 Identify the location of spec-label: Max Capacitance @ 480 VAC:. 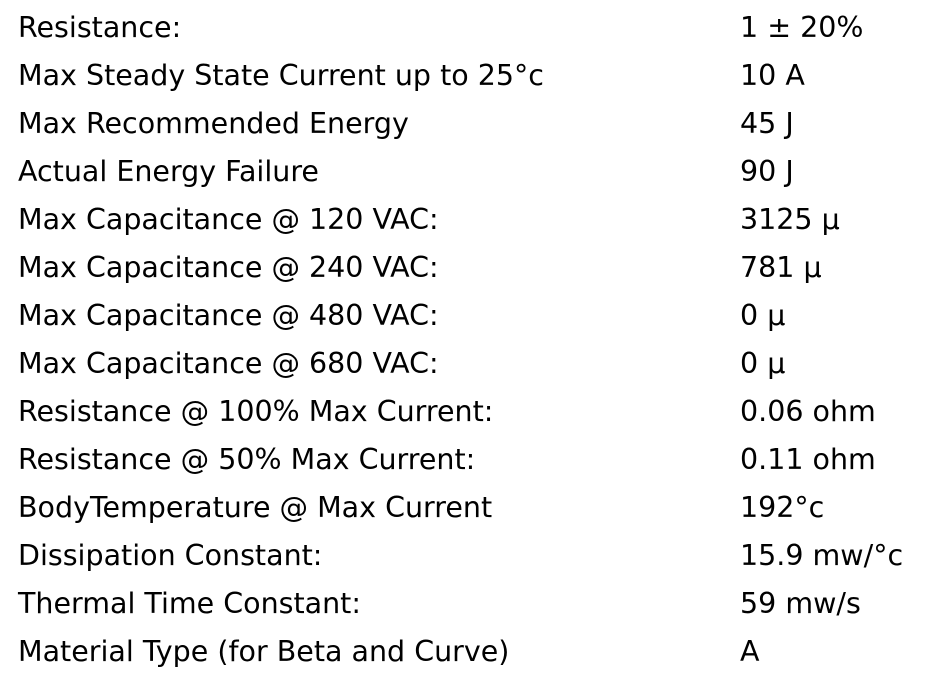
(228, 315).